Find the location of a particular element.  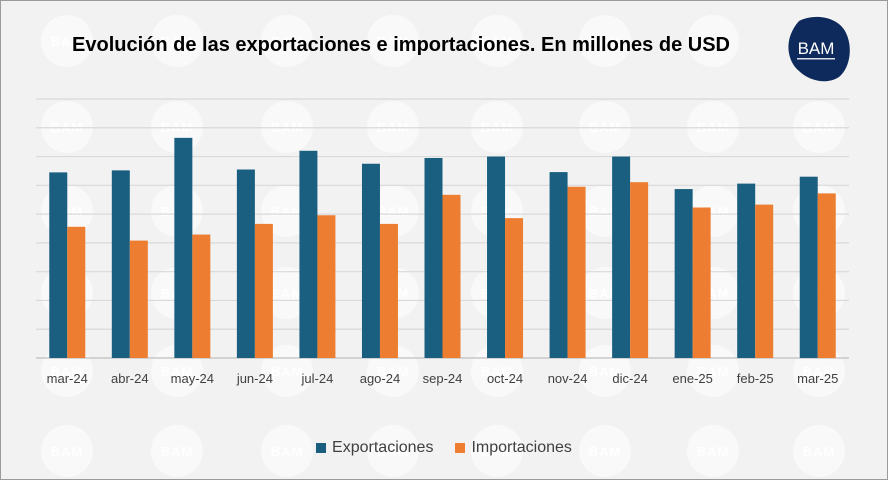

legend-swatch-imports is located at coordinates (460, 448).